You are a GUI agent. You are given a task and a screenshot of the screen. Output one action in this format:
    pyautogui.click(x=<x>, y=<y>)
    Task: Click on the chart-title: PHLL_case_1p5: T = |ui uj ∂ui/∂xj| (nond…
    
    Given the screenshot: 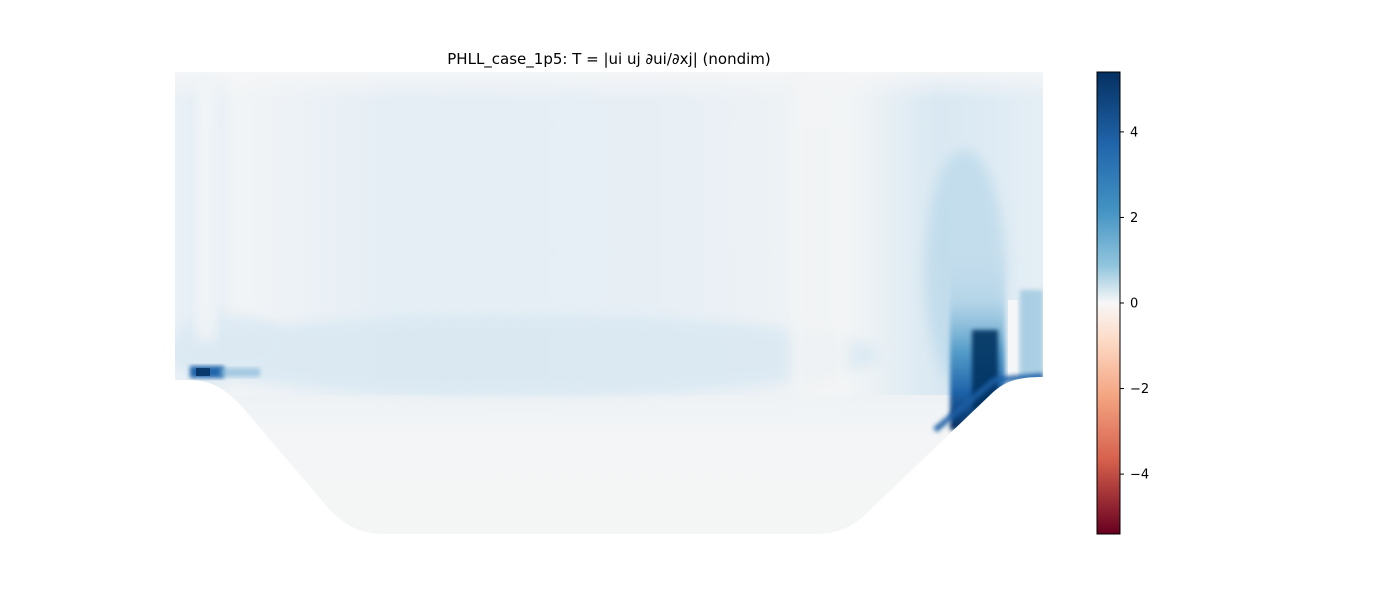 What is the action you would take?
    pyautogui.click(x=608, y=59)
    